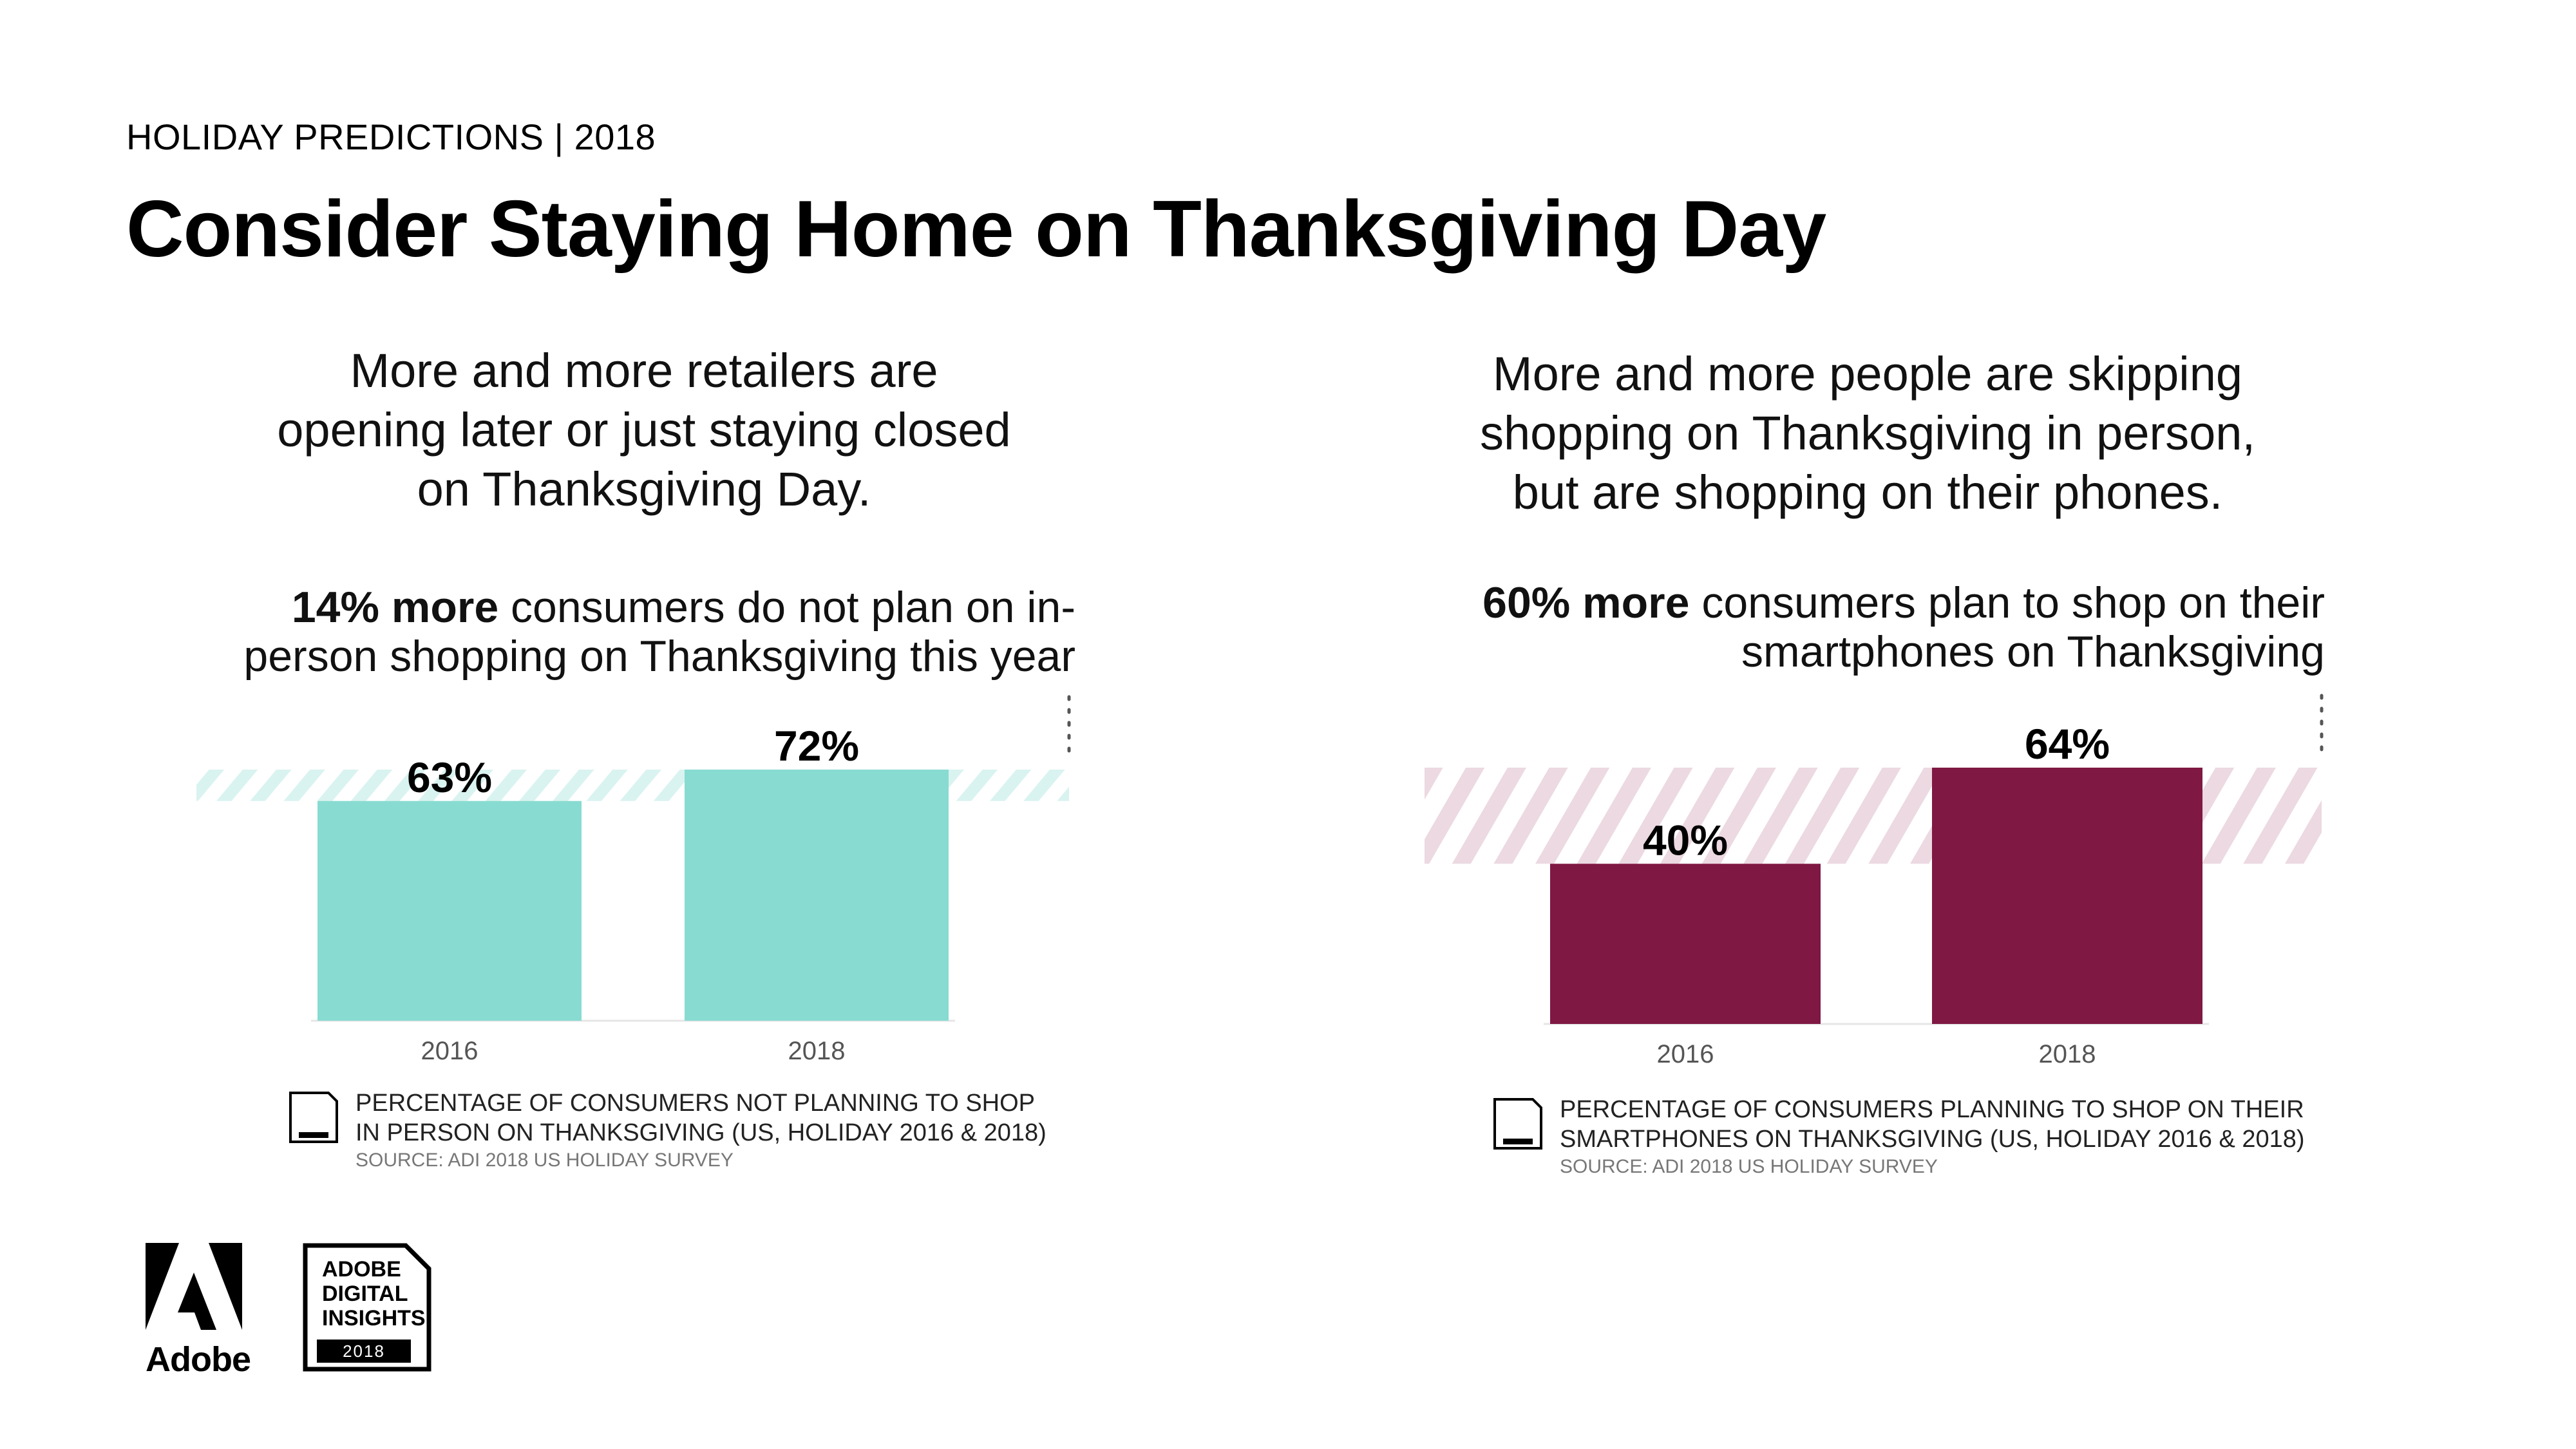 The width and height of the screenshot is (2576, 1449). Describe the element at coordinates (1874, 881) in the screenshot. I see `right-bar-chart: 40% 2016 64% 2018` at that location.